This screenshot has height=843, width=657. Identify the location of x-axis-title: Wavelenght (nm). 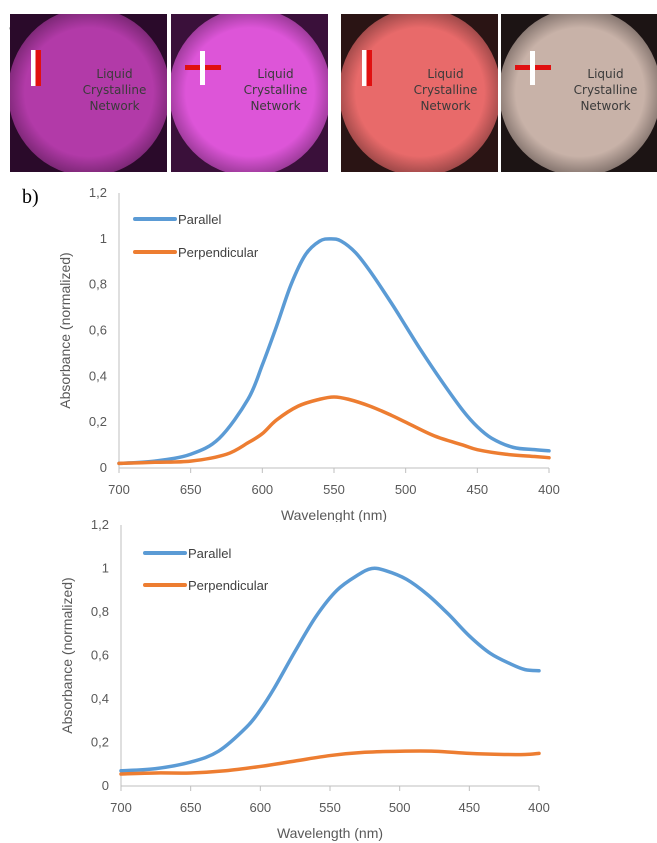
(334, 514).